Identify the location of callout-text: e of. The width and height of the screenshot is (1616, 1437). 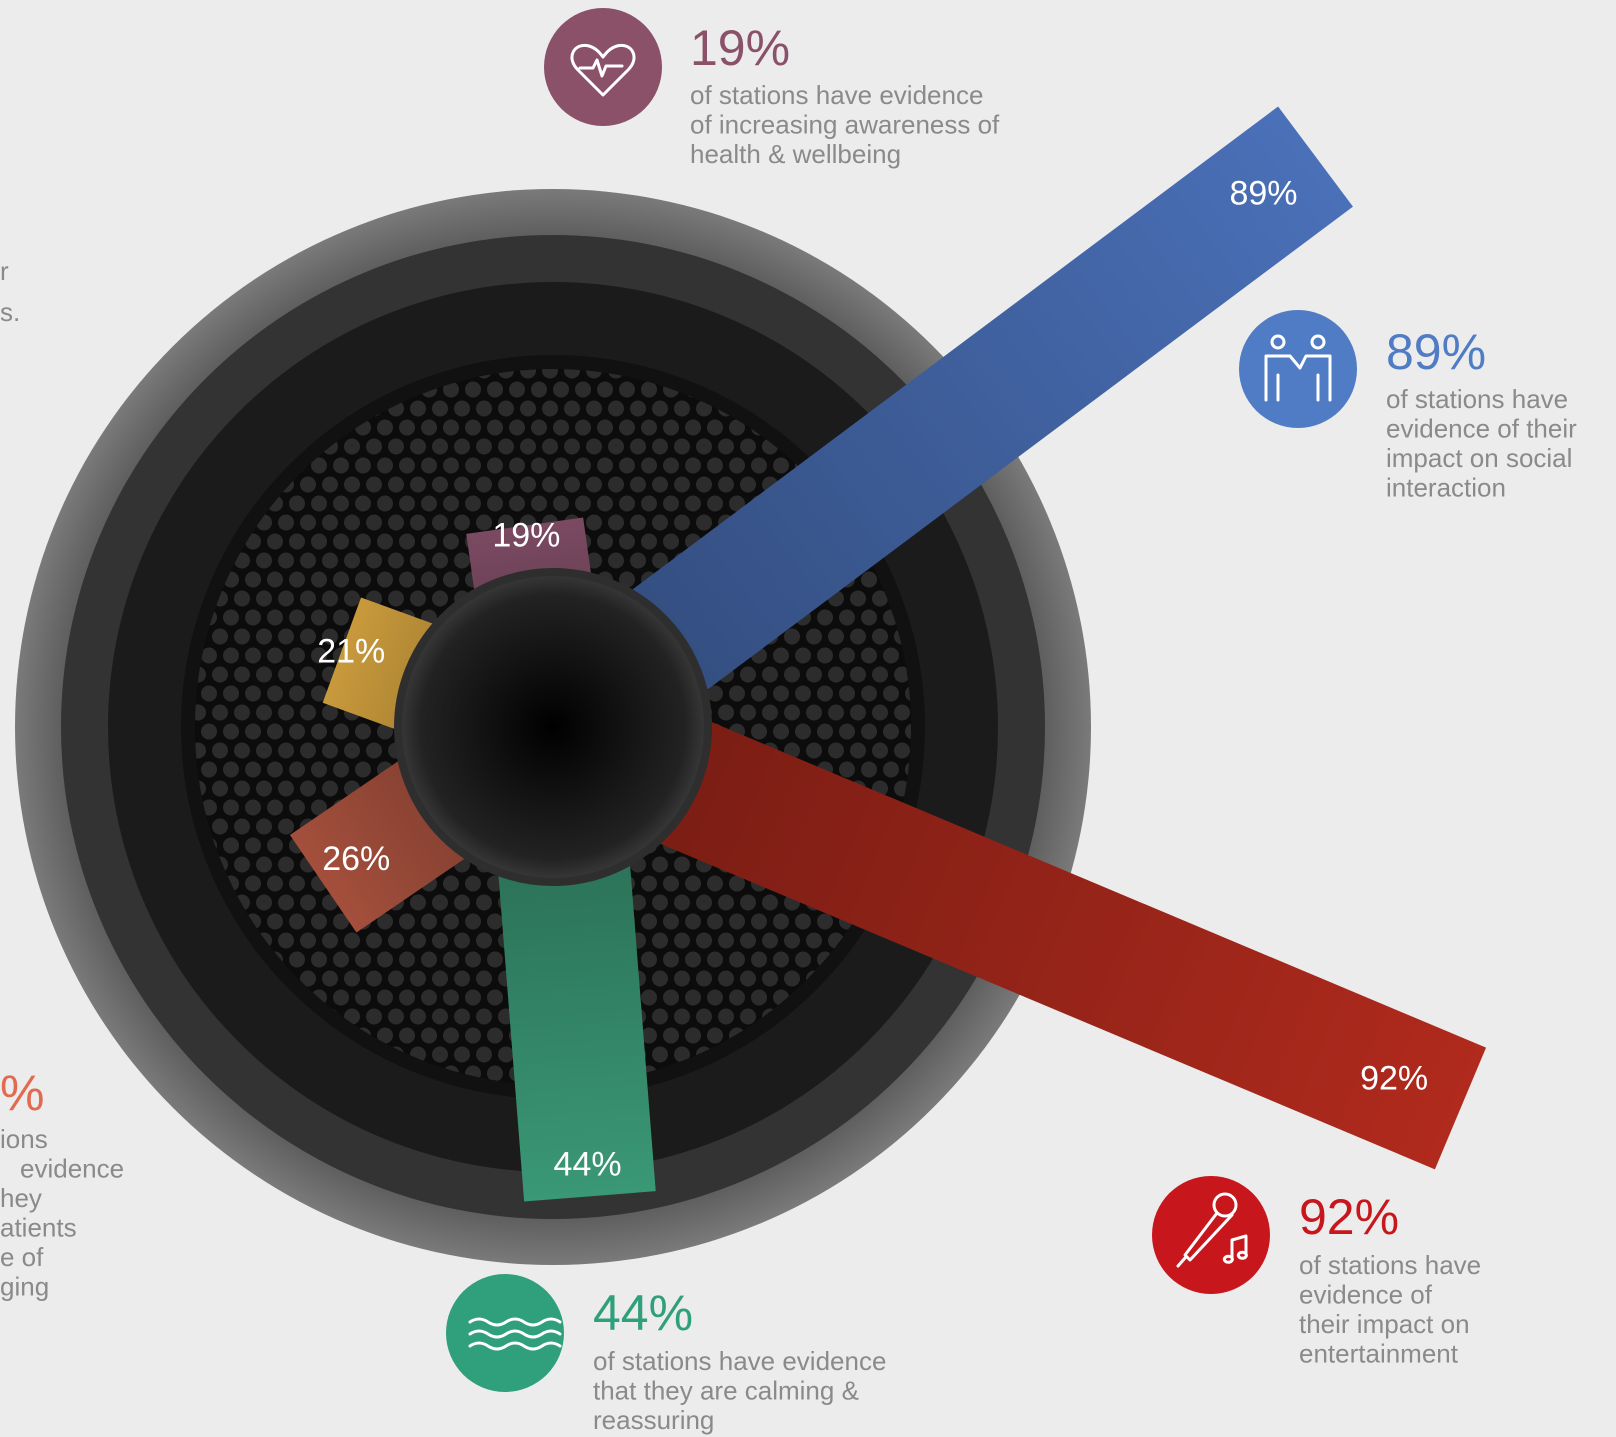
(22, 1257).